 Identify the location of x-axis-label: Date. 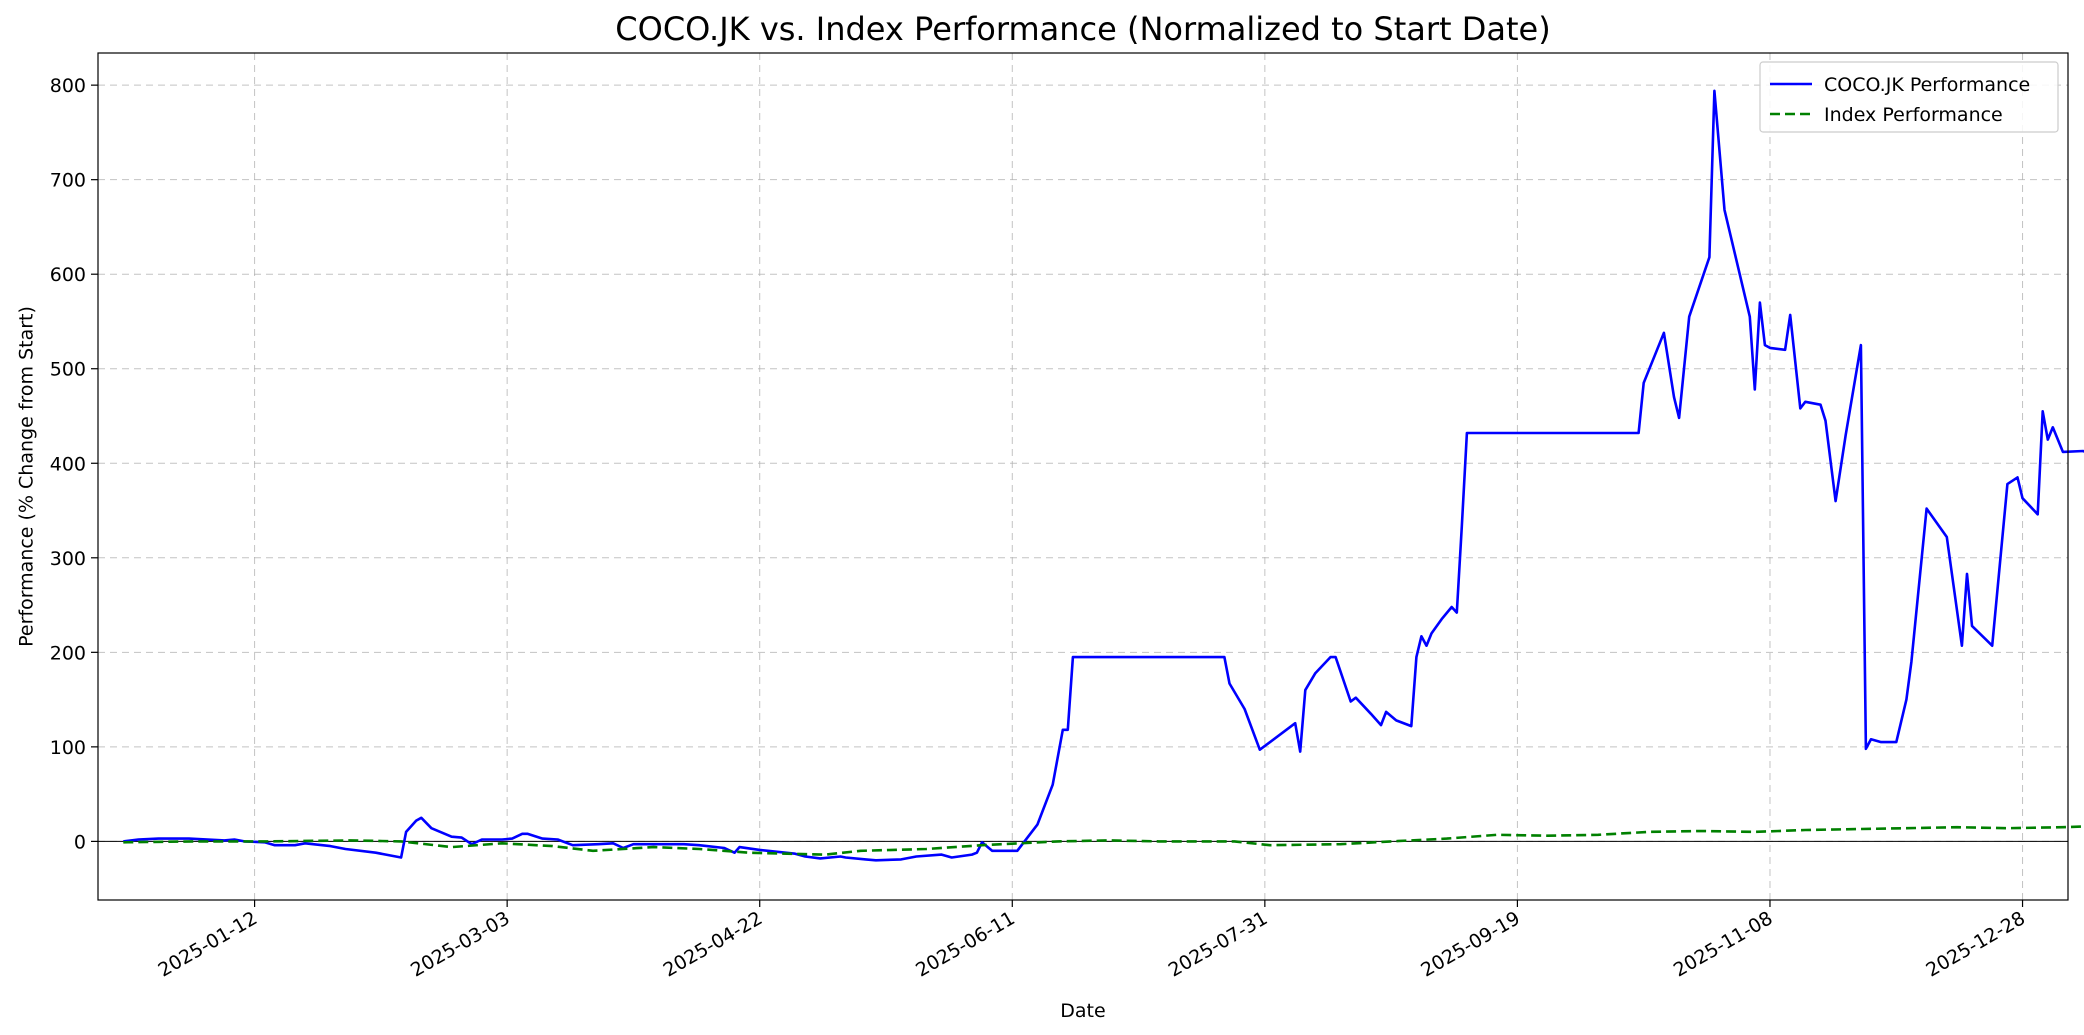
(1082, 1011).